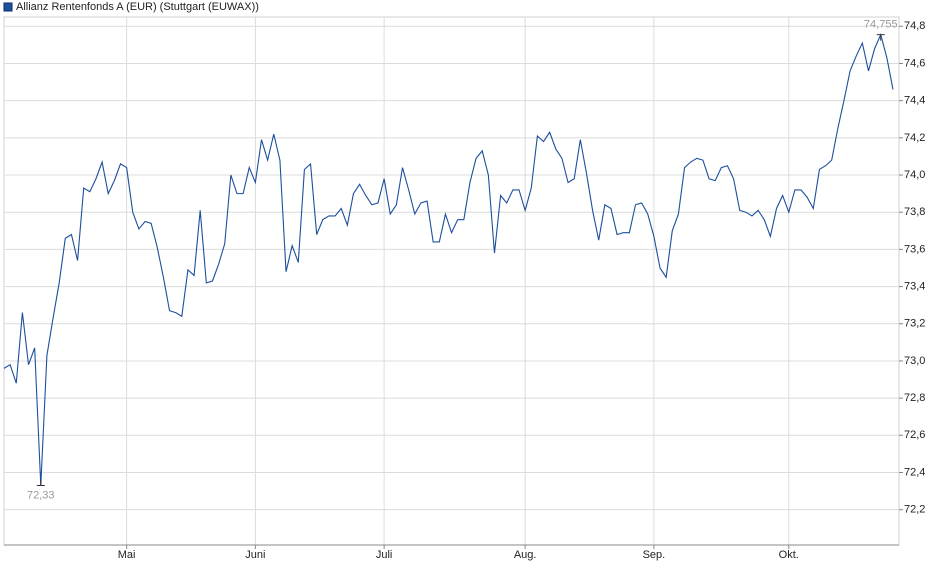 The image size is (940, 579). What do you see at coordinates (127, 555) in the screenshot?
I see `x-tick-label: Mai` at bounding box center [127, 555].